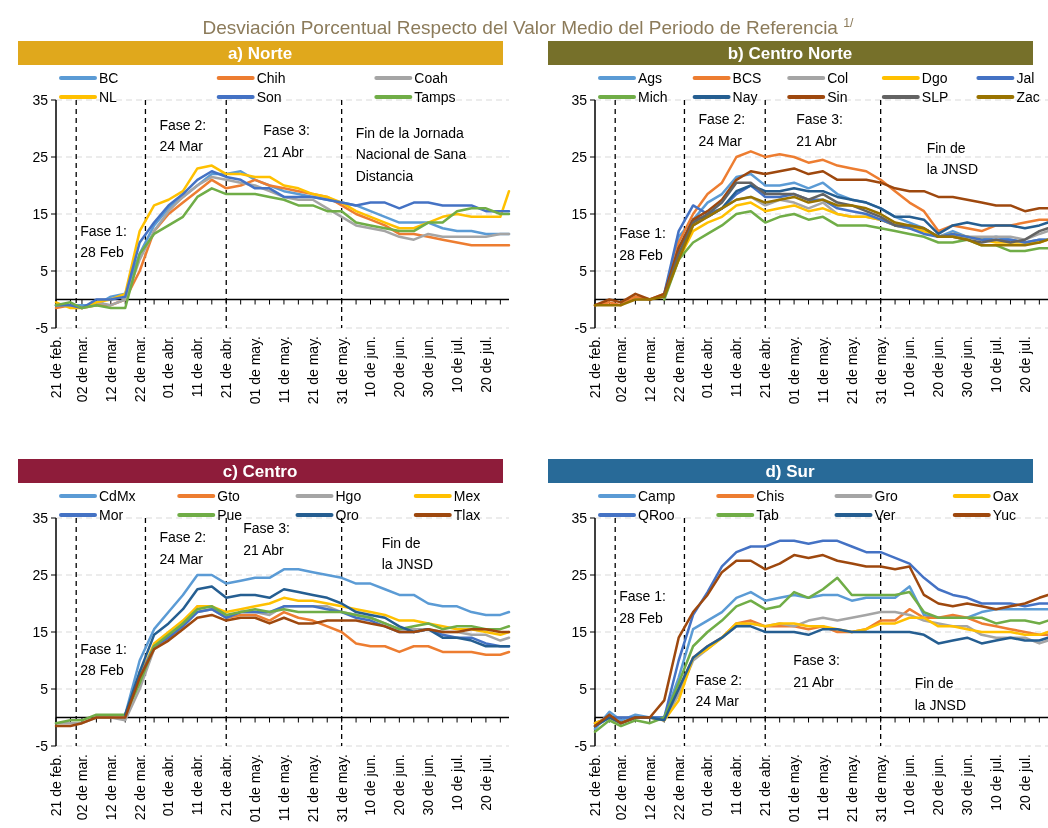  I want to click on y-tick-label: 5, so click(583, 688).